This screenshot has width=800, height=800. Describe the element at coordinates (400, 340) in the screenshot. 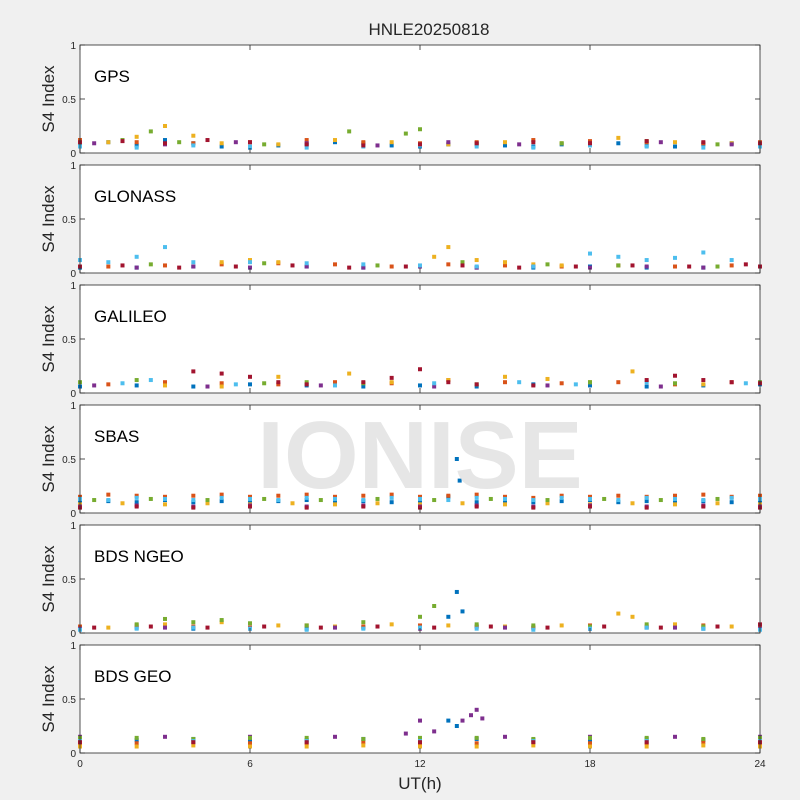

I see `panel-2: 0 0.5 1 GALILEO S4 Index` at that location.